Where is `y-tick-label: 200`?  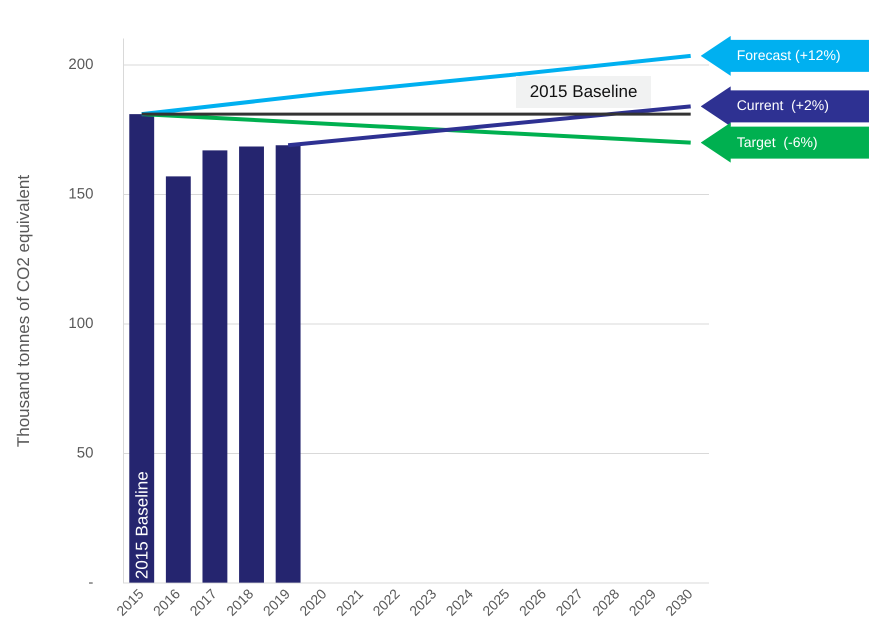
y-tick-label: 200 is located at coordinates (81, 65).